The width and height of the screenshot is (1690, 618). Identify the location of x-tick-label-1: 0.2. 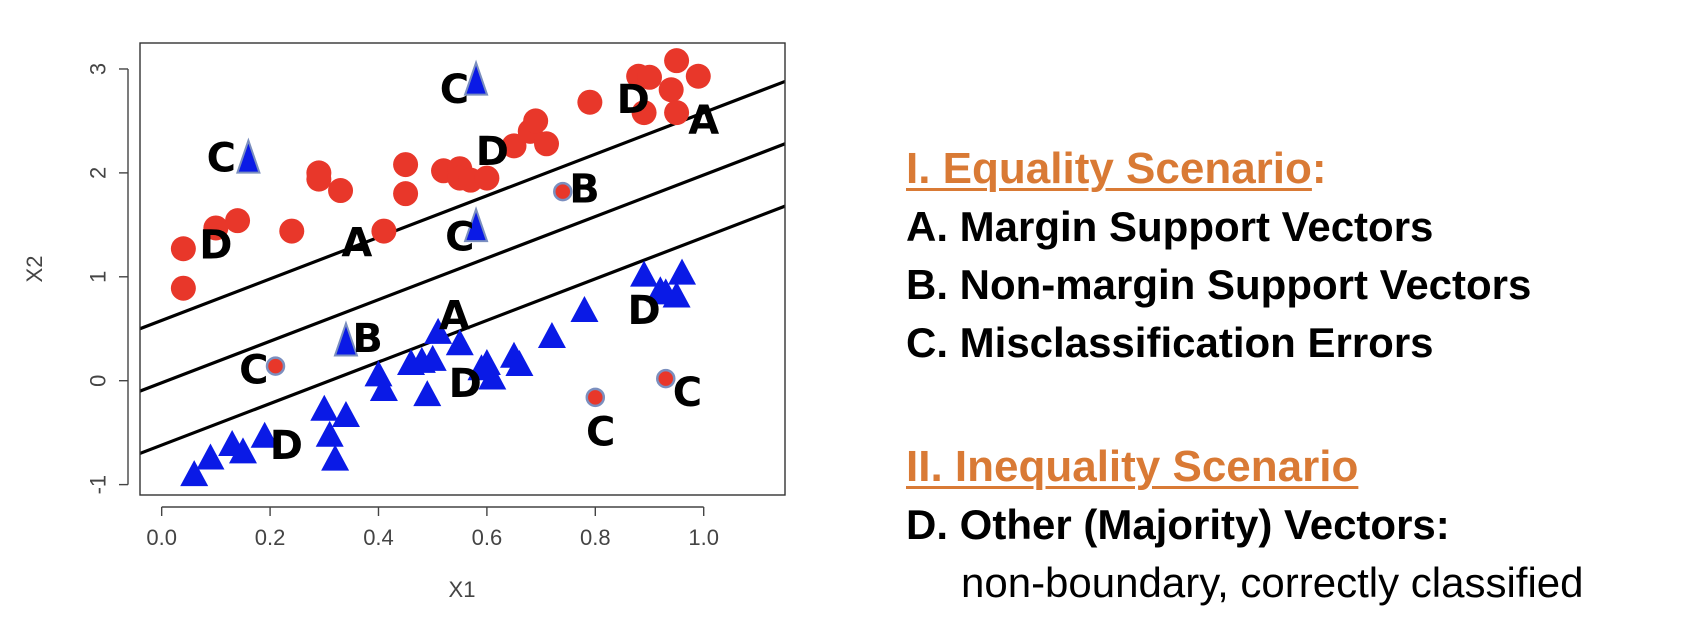
(270, 537).